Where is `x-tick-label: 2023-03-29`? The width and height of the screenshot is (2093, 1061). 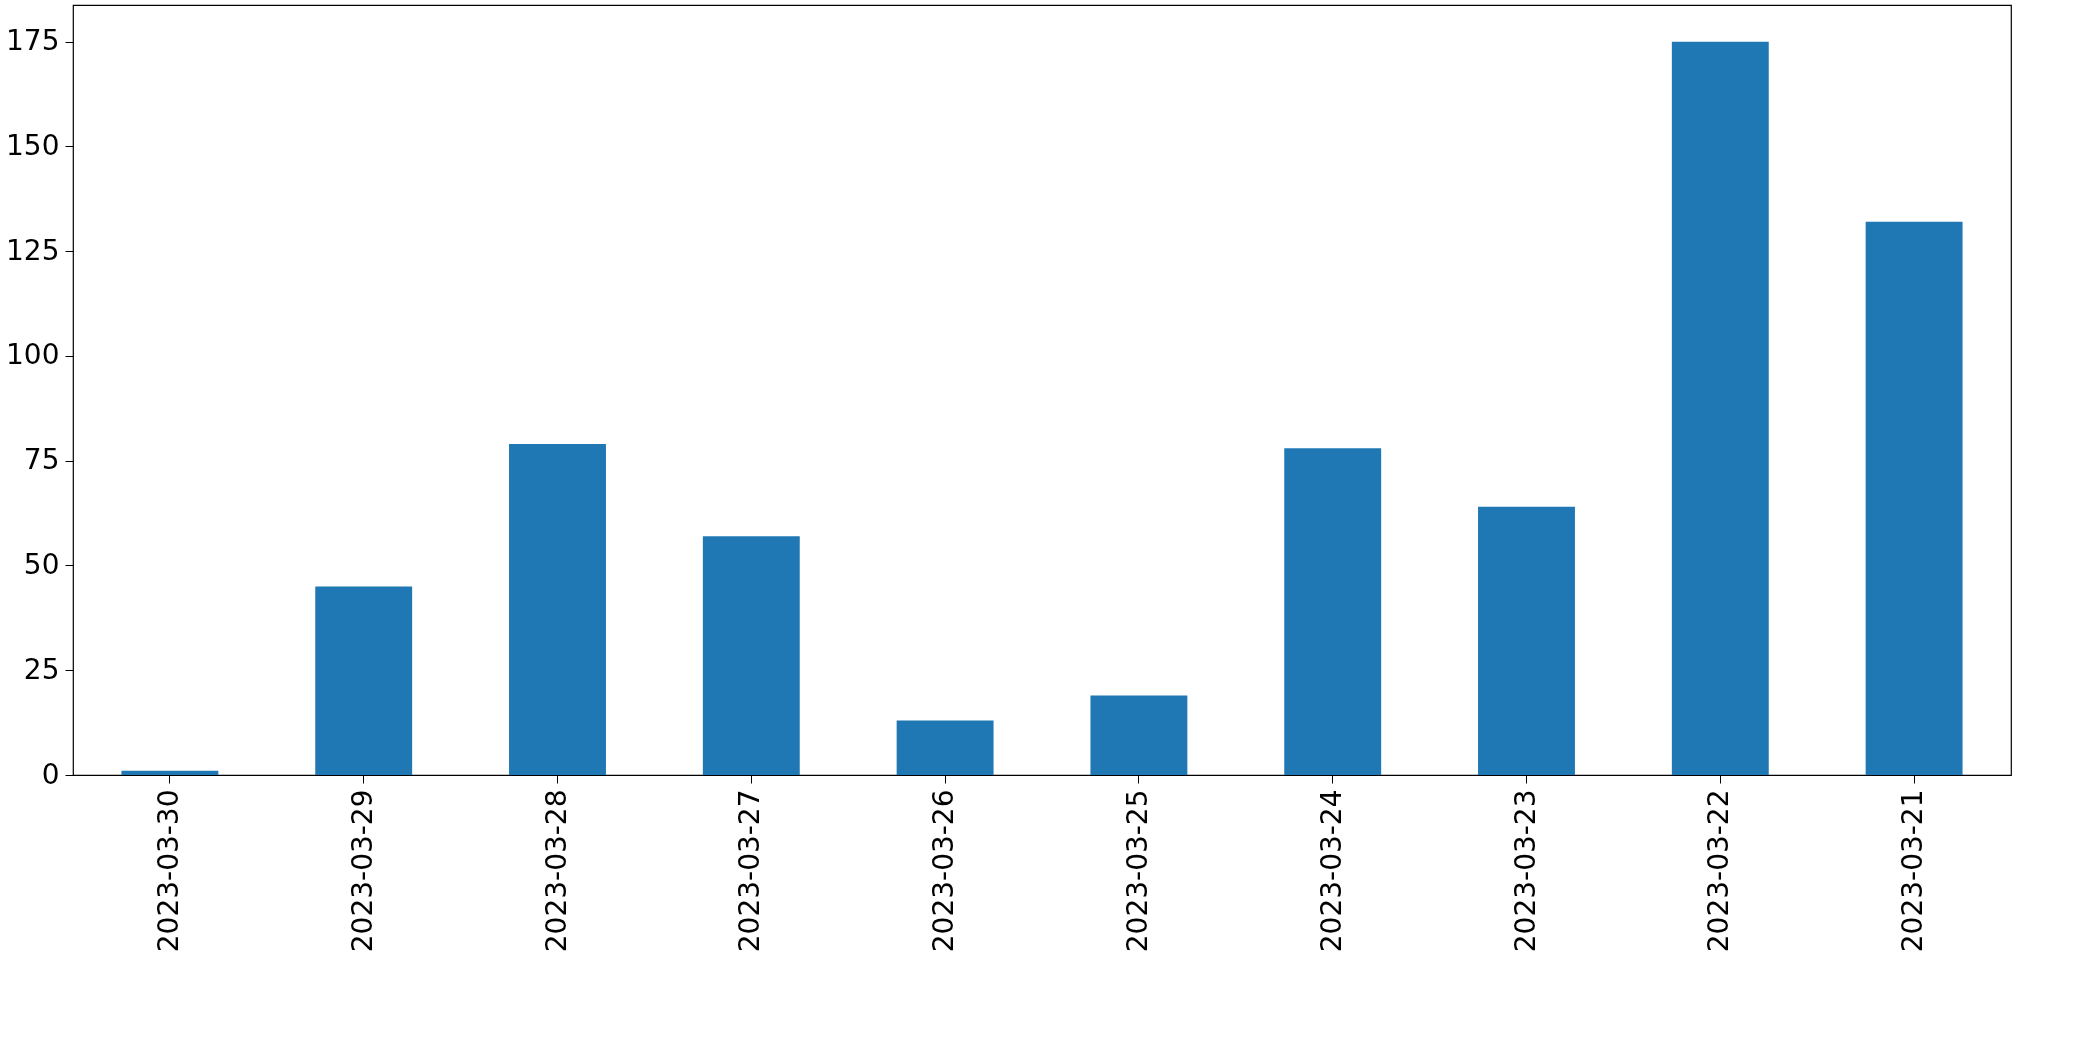
x-tick-label: 2023-03-29 is located at coordinates (362, 871).